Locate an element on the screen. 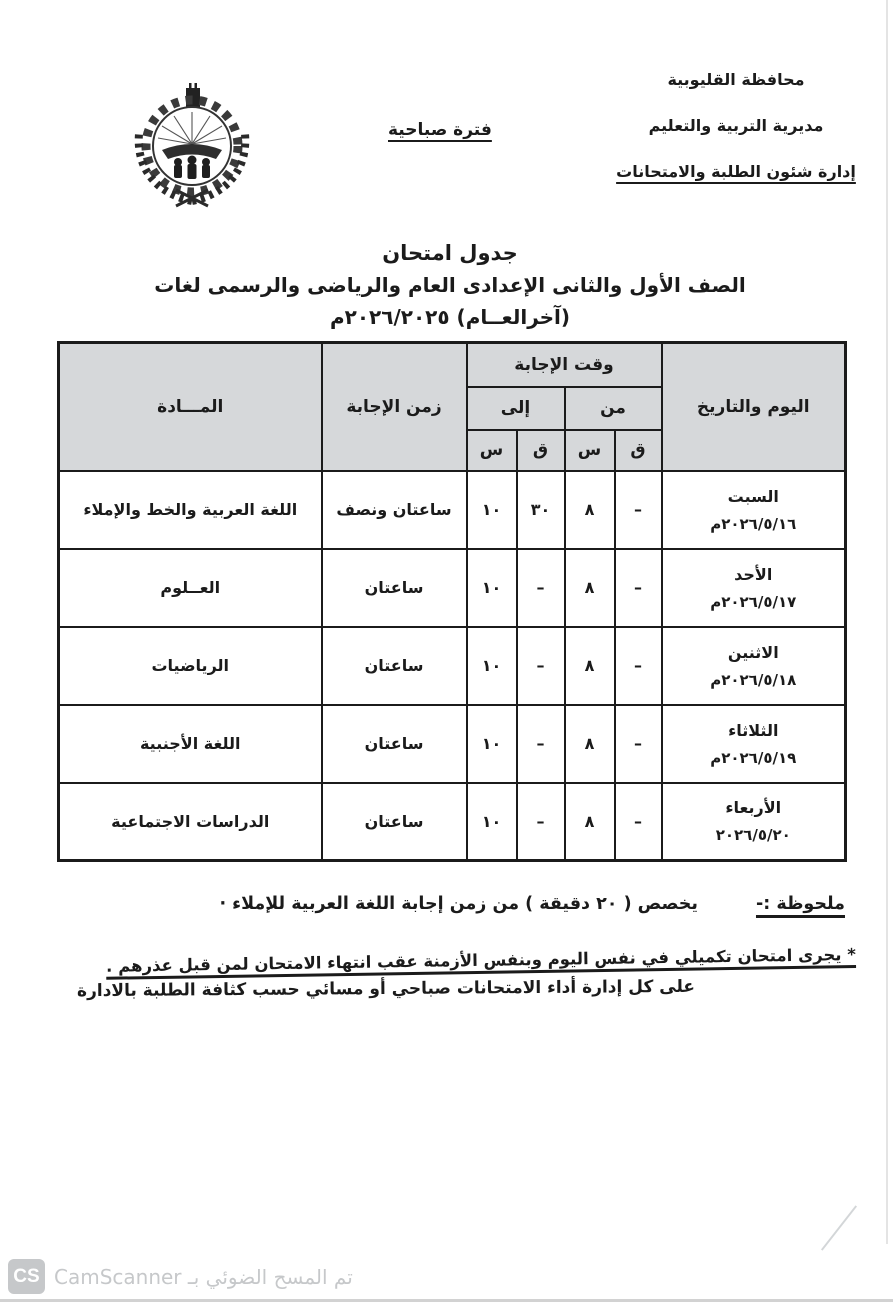  subject-cell: الرياضيات is located at coordinates (190, 665).